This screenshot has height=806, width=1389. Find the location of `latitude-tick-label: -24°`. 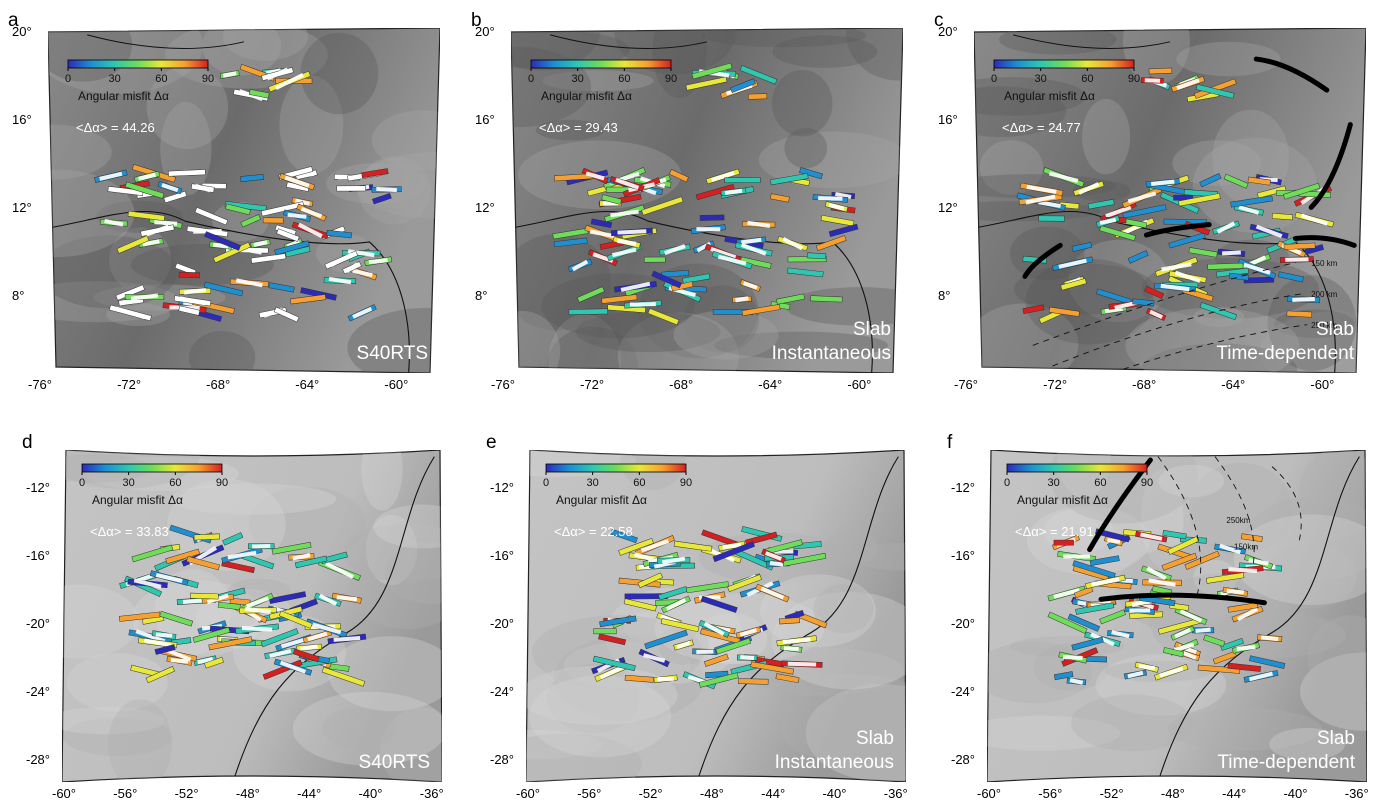

latitude-tick-label: -24° is located at coordinates (38, 691).